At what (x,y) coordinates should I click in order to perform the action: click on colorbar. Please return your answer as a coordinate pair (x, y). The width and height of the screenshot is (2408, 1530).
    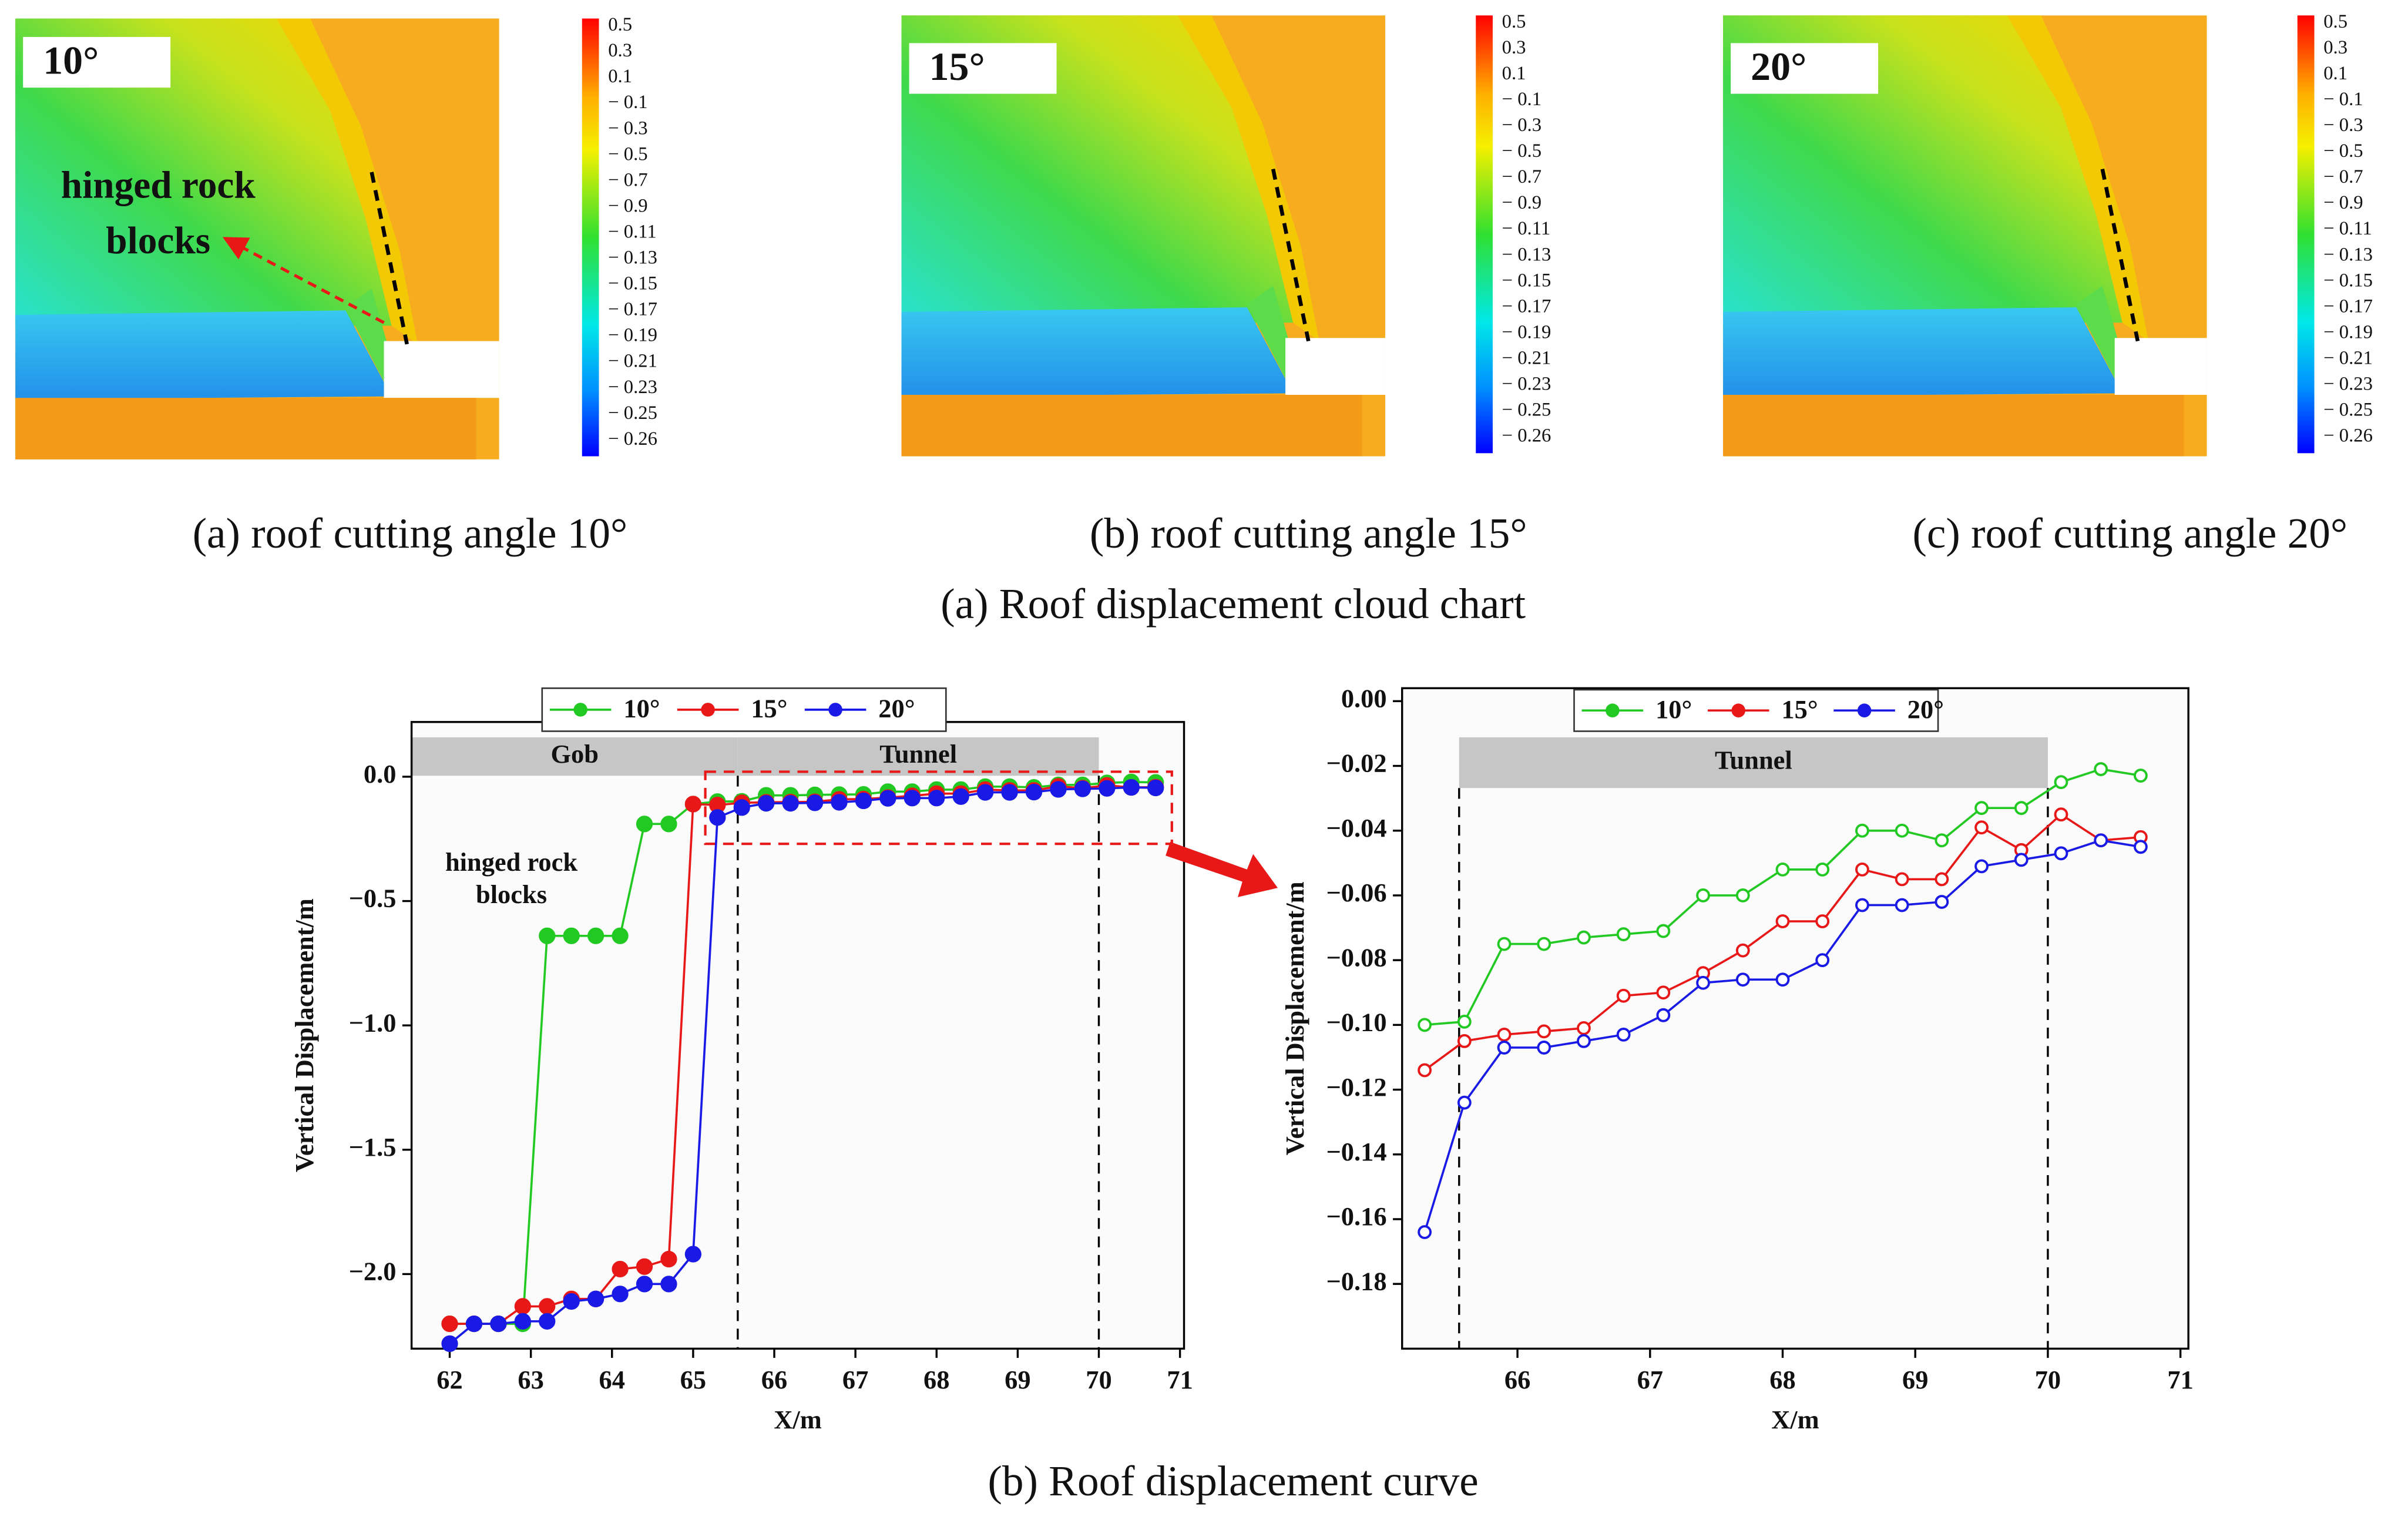
    Looking at the image, I should click on (590, 237).